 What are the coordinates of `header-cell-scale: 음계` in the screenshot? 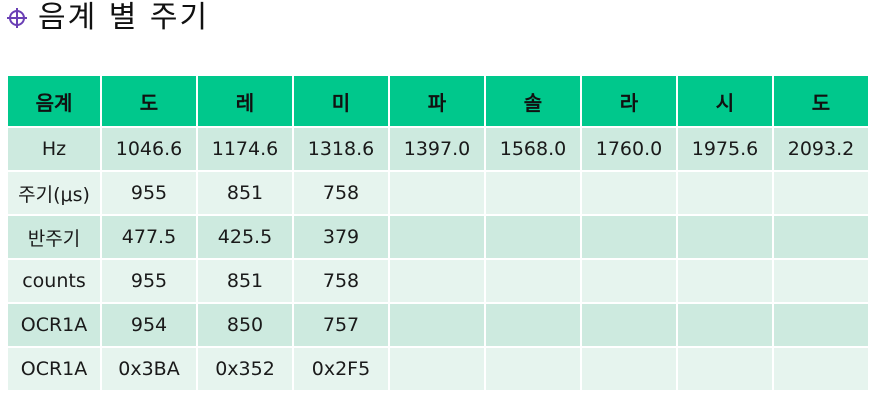 It's located at (54, 101).